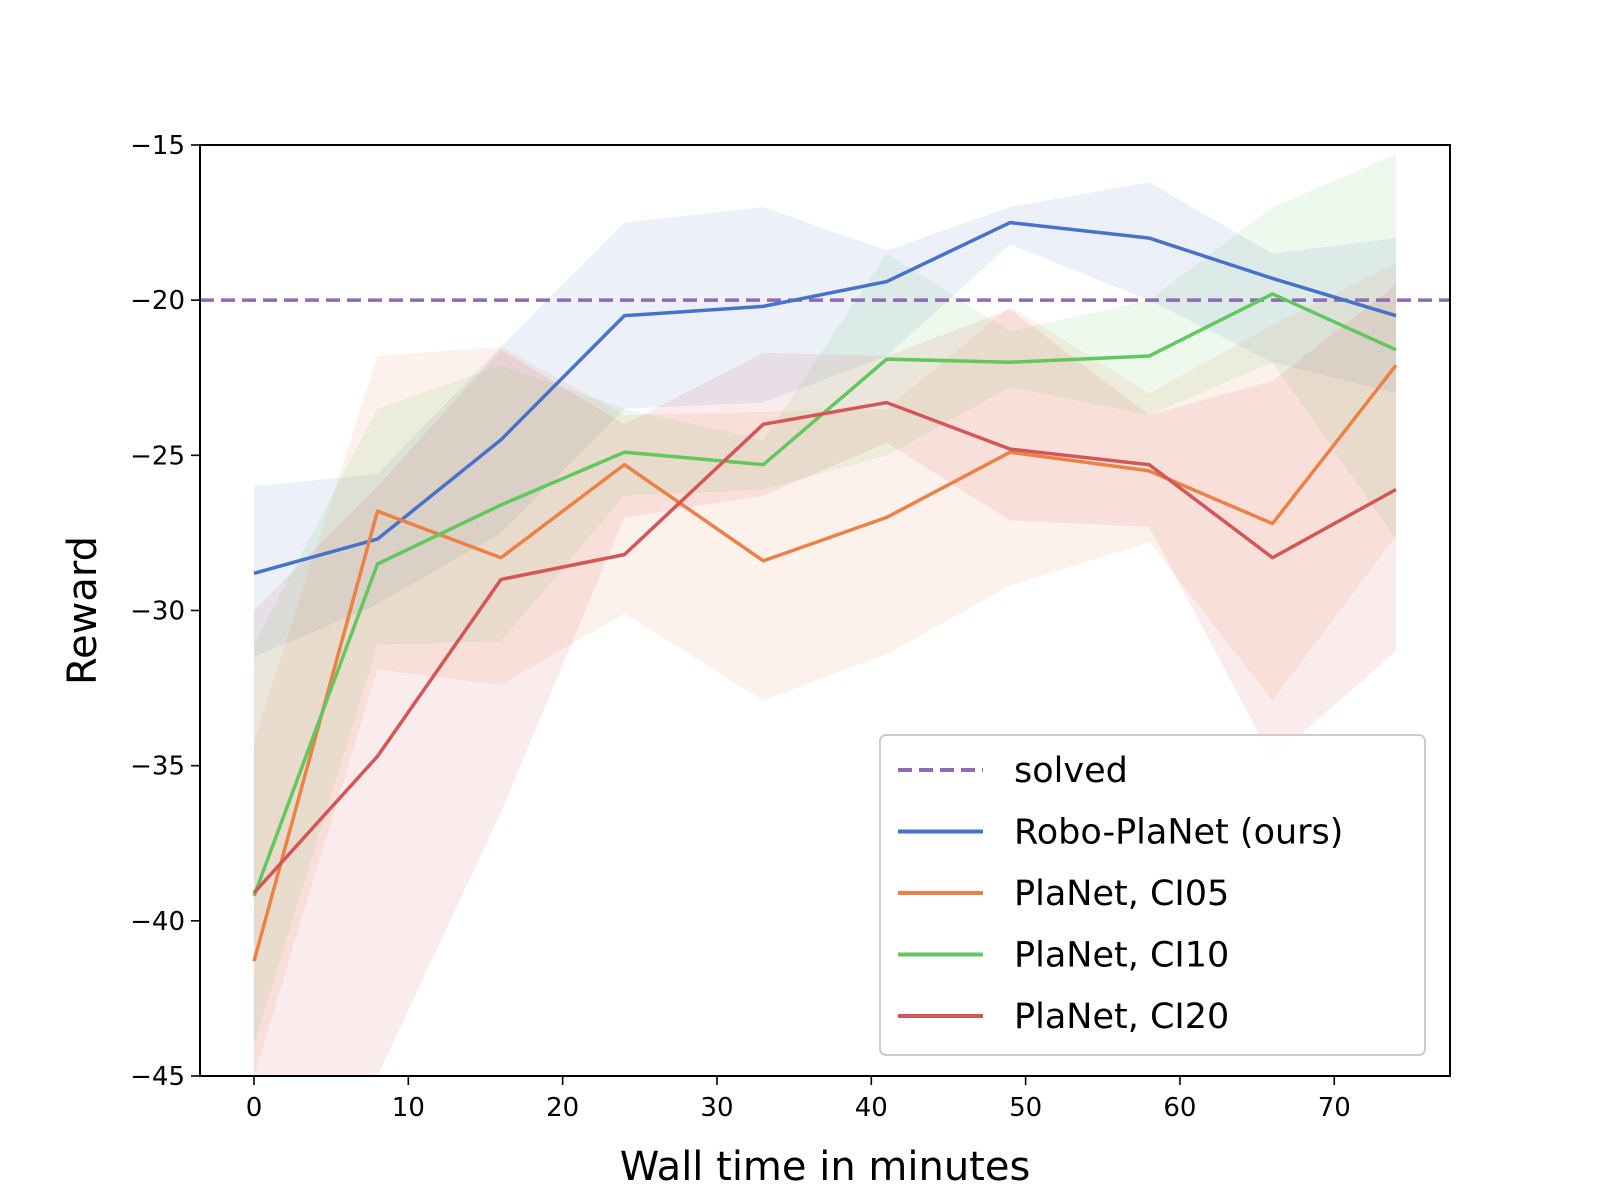 Image resolution: width=1600 pixels, height=1200 pixels. Describe the element at coordinates (157, 1077) in the screenshot. I see `y-tick-label: −45` at that location.